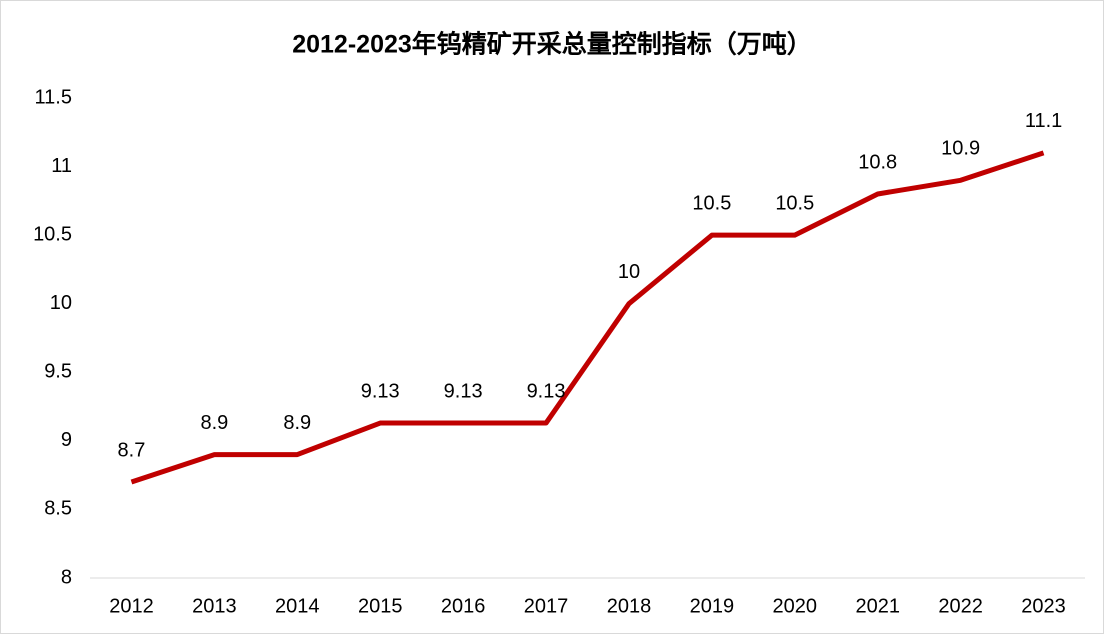 The width and height of the screenshot is (1104, 634). What do you see at coordinates (712, 606) in the screenshot?
I see `x-tick-label: 2019` at bounding box center [712, 606].